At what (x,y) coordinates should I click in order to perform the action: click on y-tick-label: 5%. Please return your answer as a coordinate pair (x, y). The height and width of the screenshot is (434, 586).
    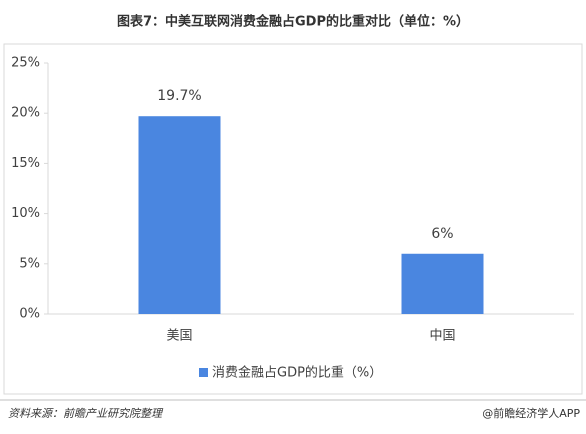
    Looking at the image, I should click on (29, 263).